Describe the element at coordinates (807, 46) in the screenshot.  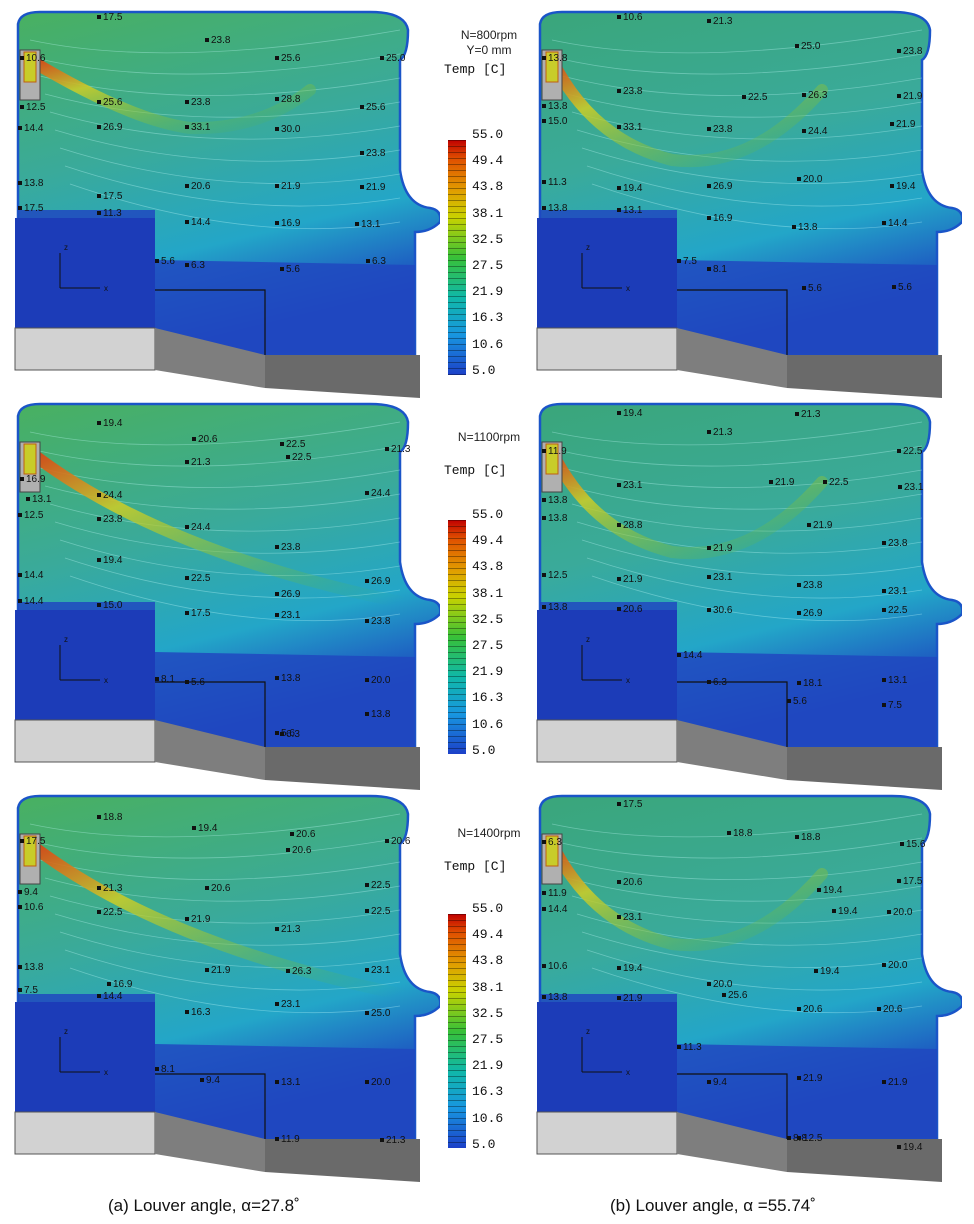
I see `temperature-probe-label: 25.0` at that location.